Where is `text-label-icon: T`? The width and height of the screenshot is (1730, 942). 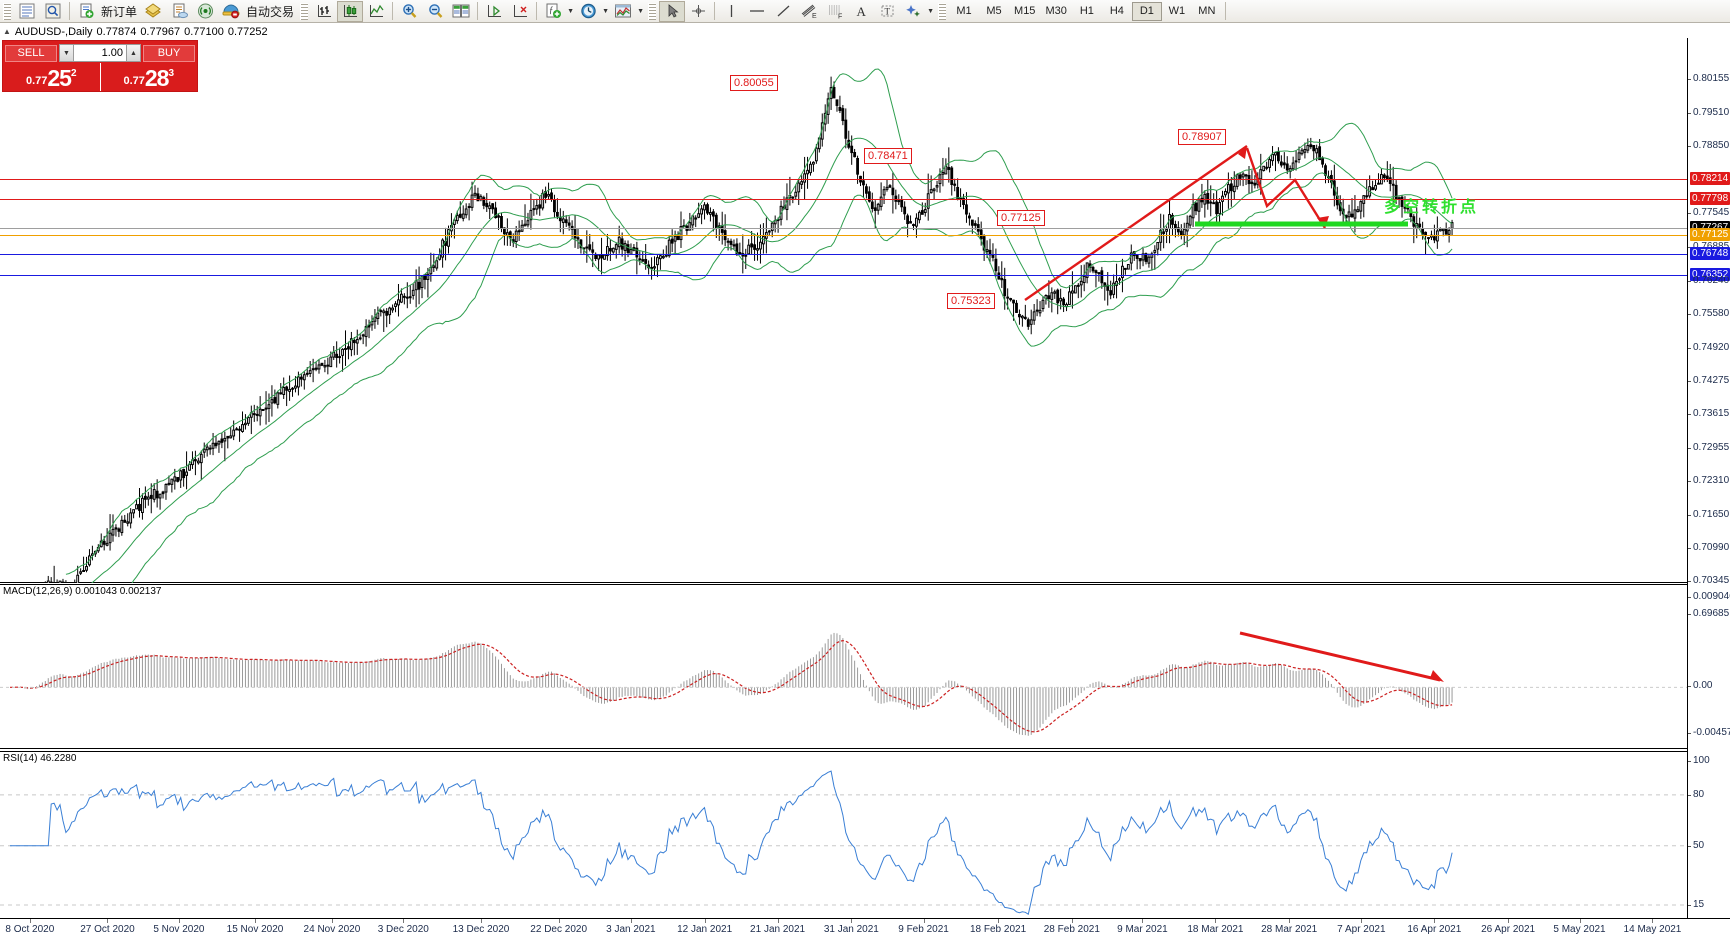 text-label-icon: T is located at coordinates (887, 11).